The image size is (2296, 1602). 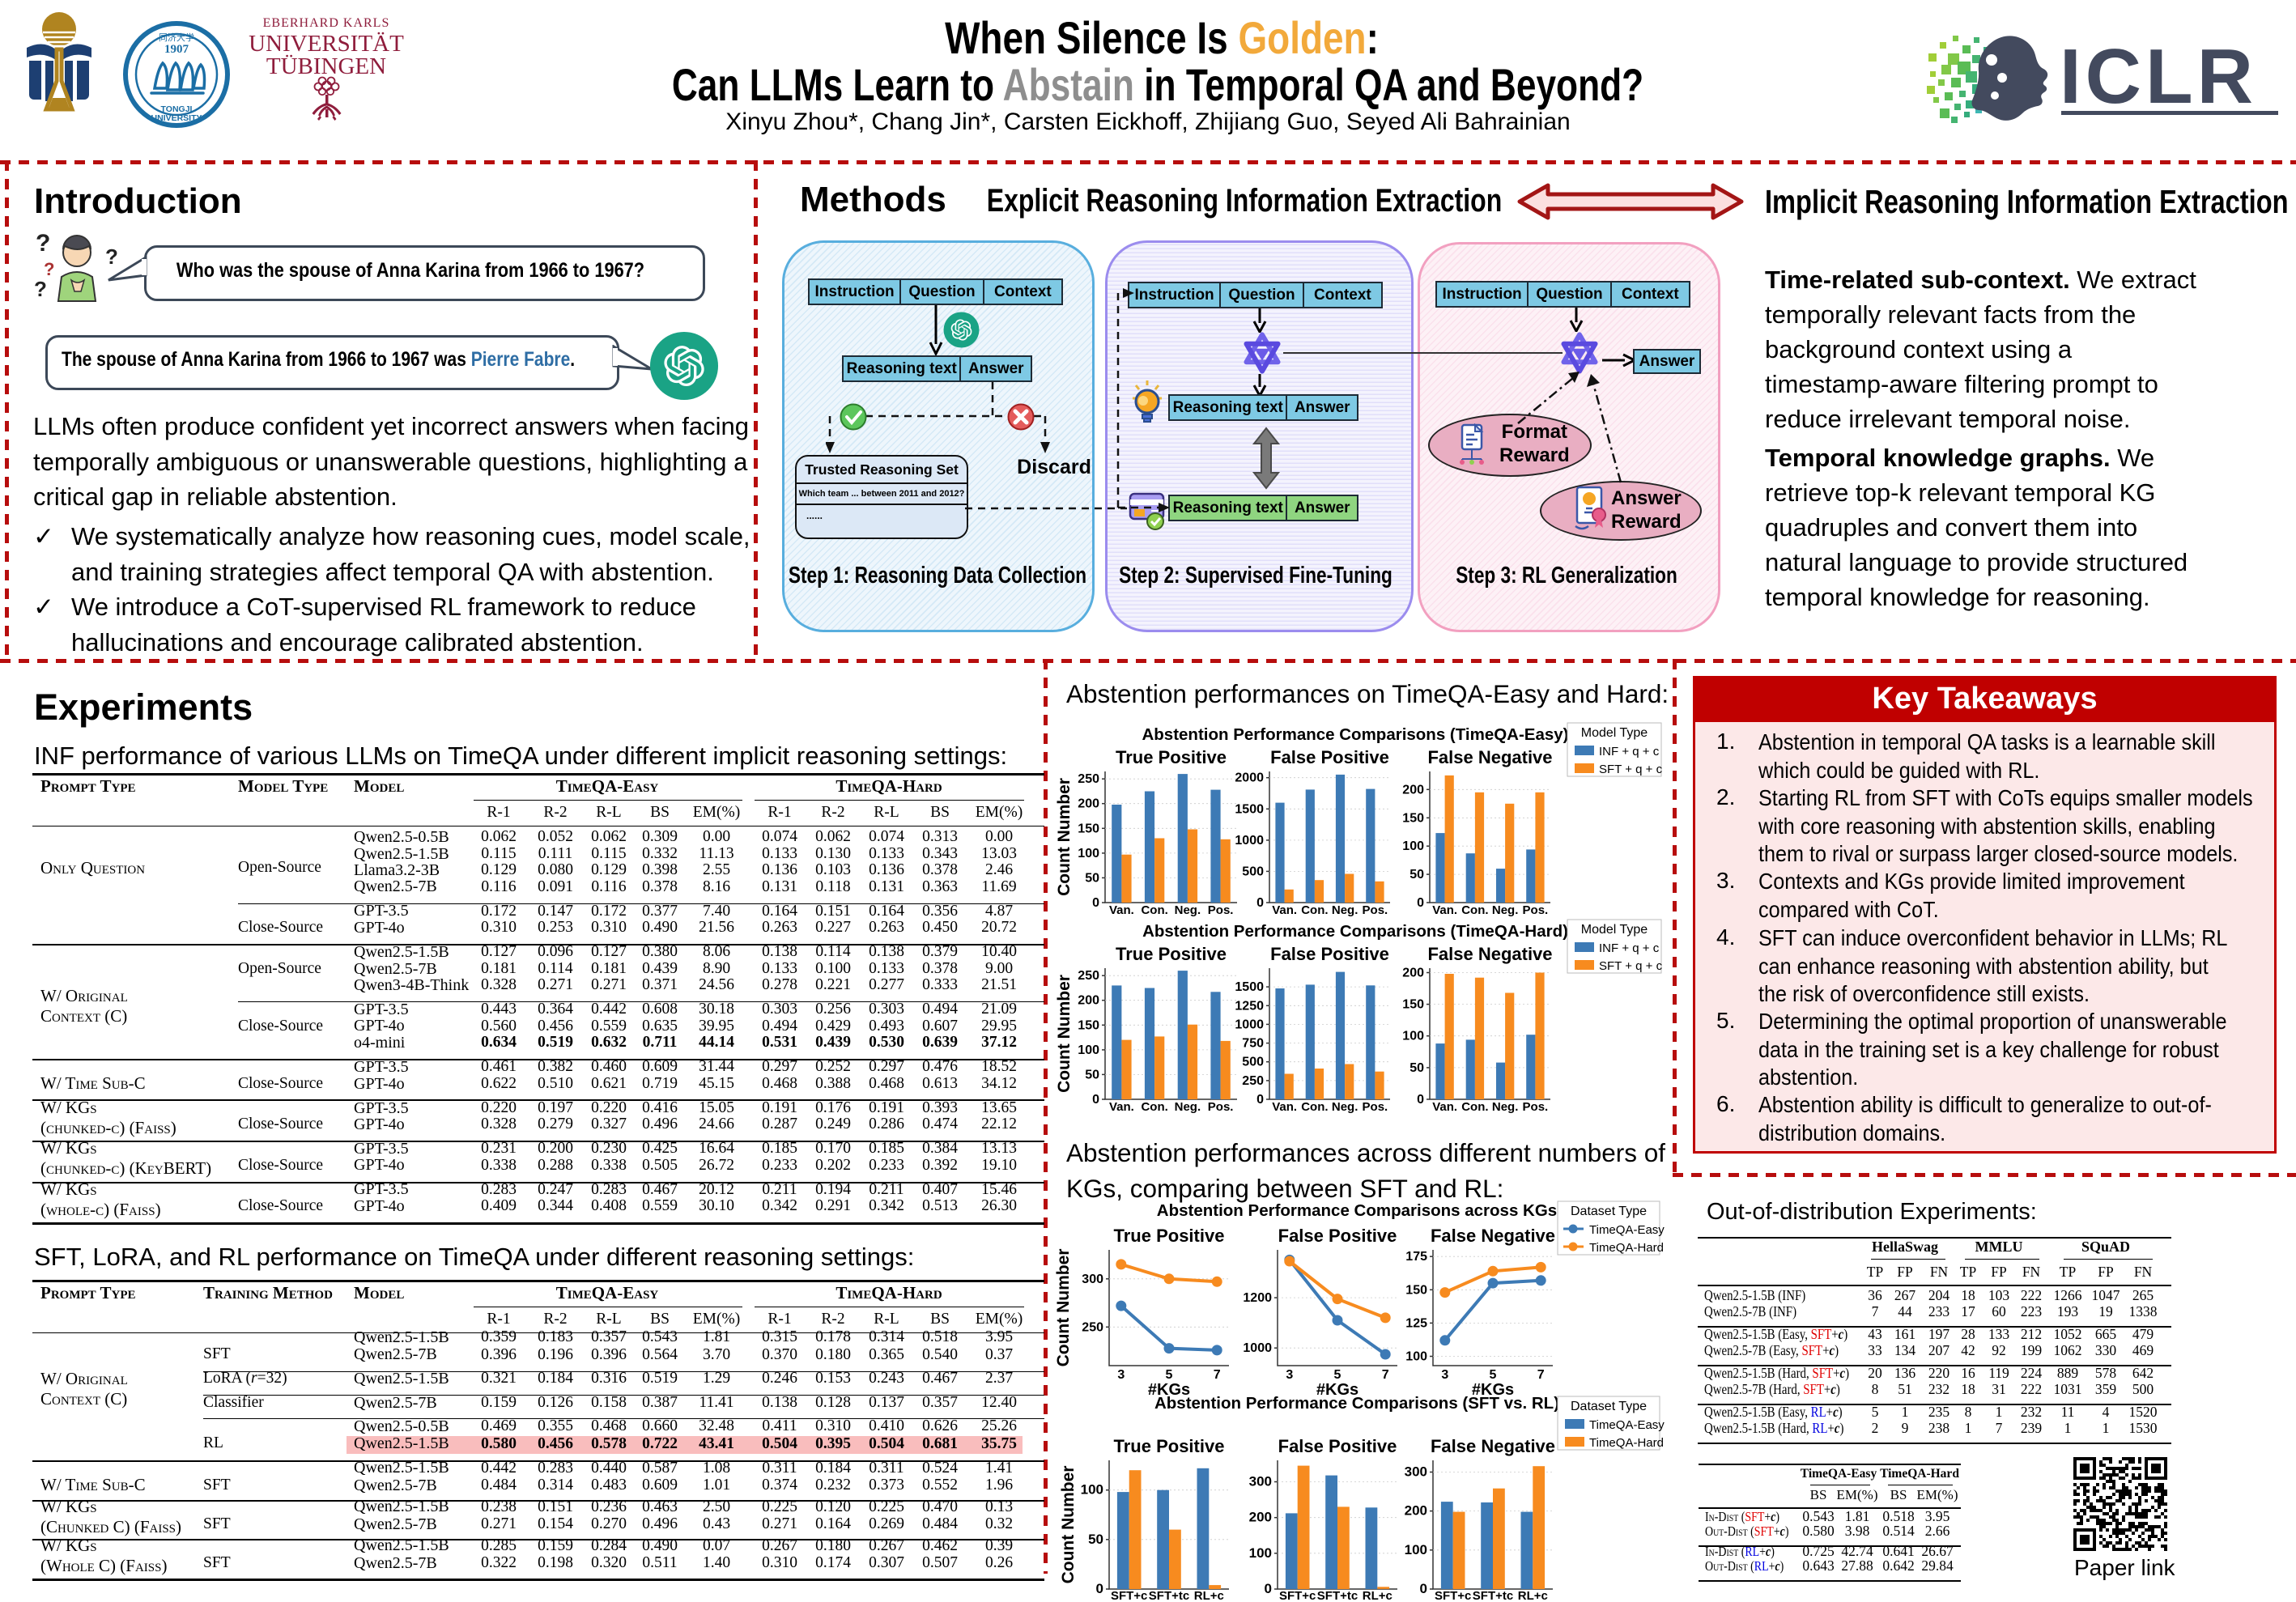 I want to click on svg-text: 500, so click(x=1253, y=1062).